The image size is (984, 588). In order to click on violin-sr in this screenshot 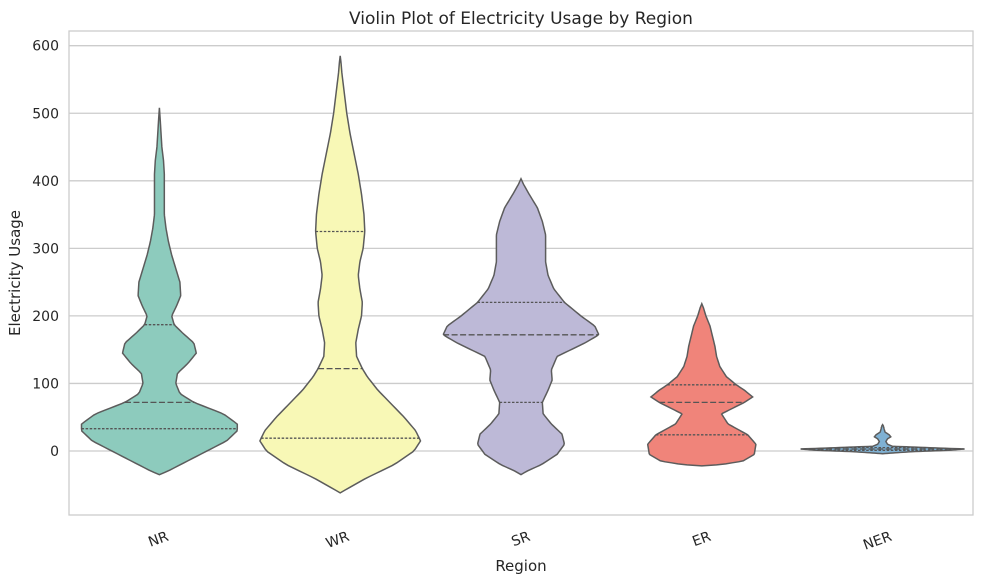, I will do `click(521, 326)`.